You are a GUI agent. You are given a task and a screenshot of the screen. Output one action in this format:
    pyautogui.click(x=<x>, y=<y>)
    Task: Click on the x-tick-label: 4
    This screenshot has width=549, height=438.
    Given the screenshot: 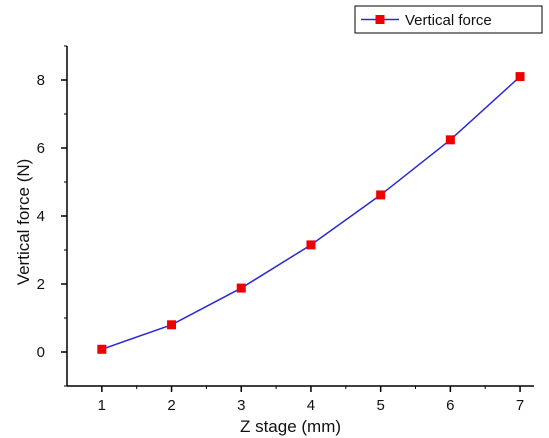 What is the action you would take?
    pyautogui.click(x=311, y=405)
    